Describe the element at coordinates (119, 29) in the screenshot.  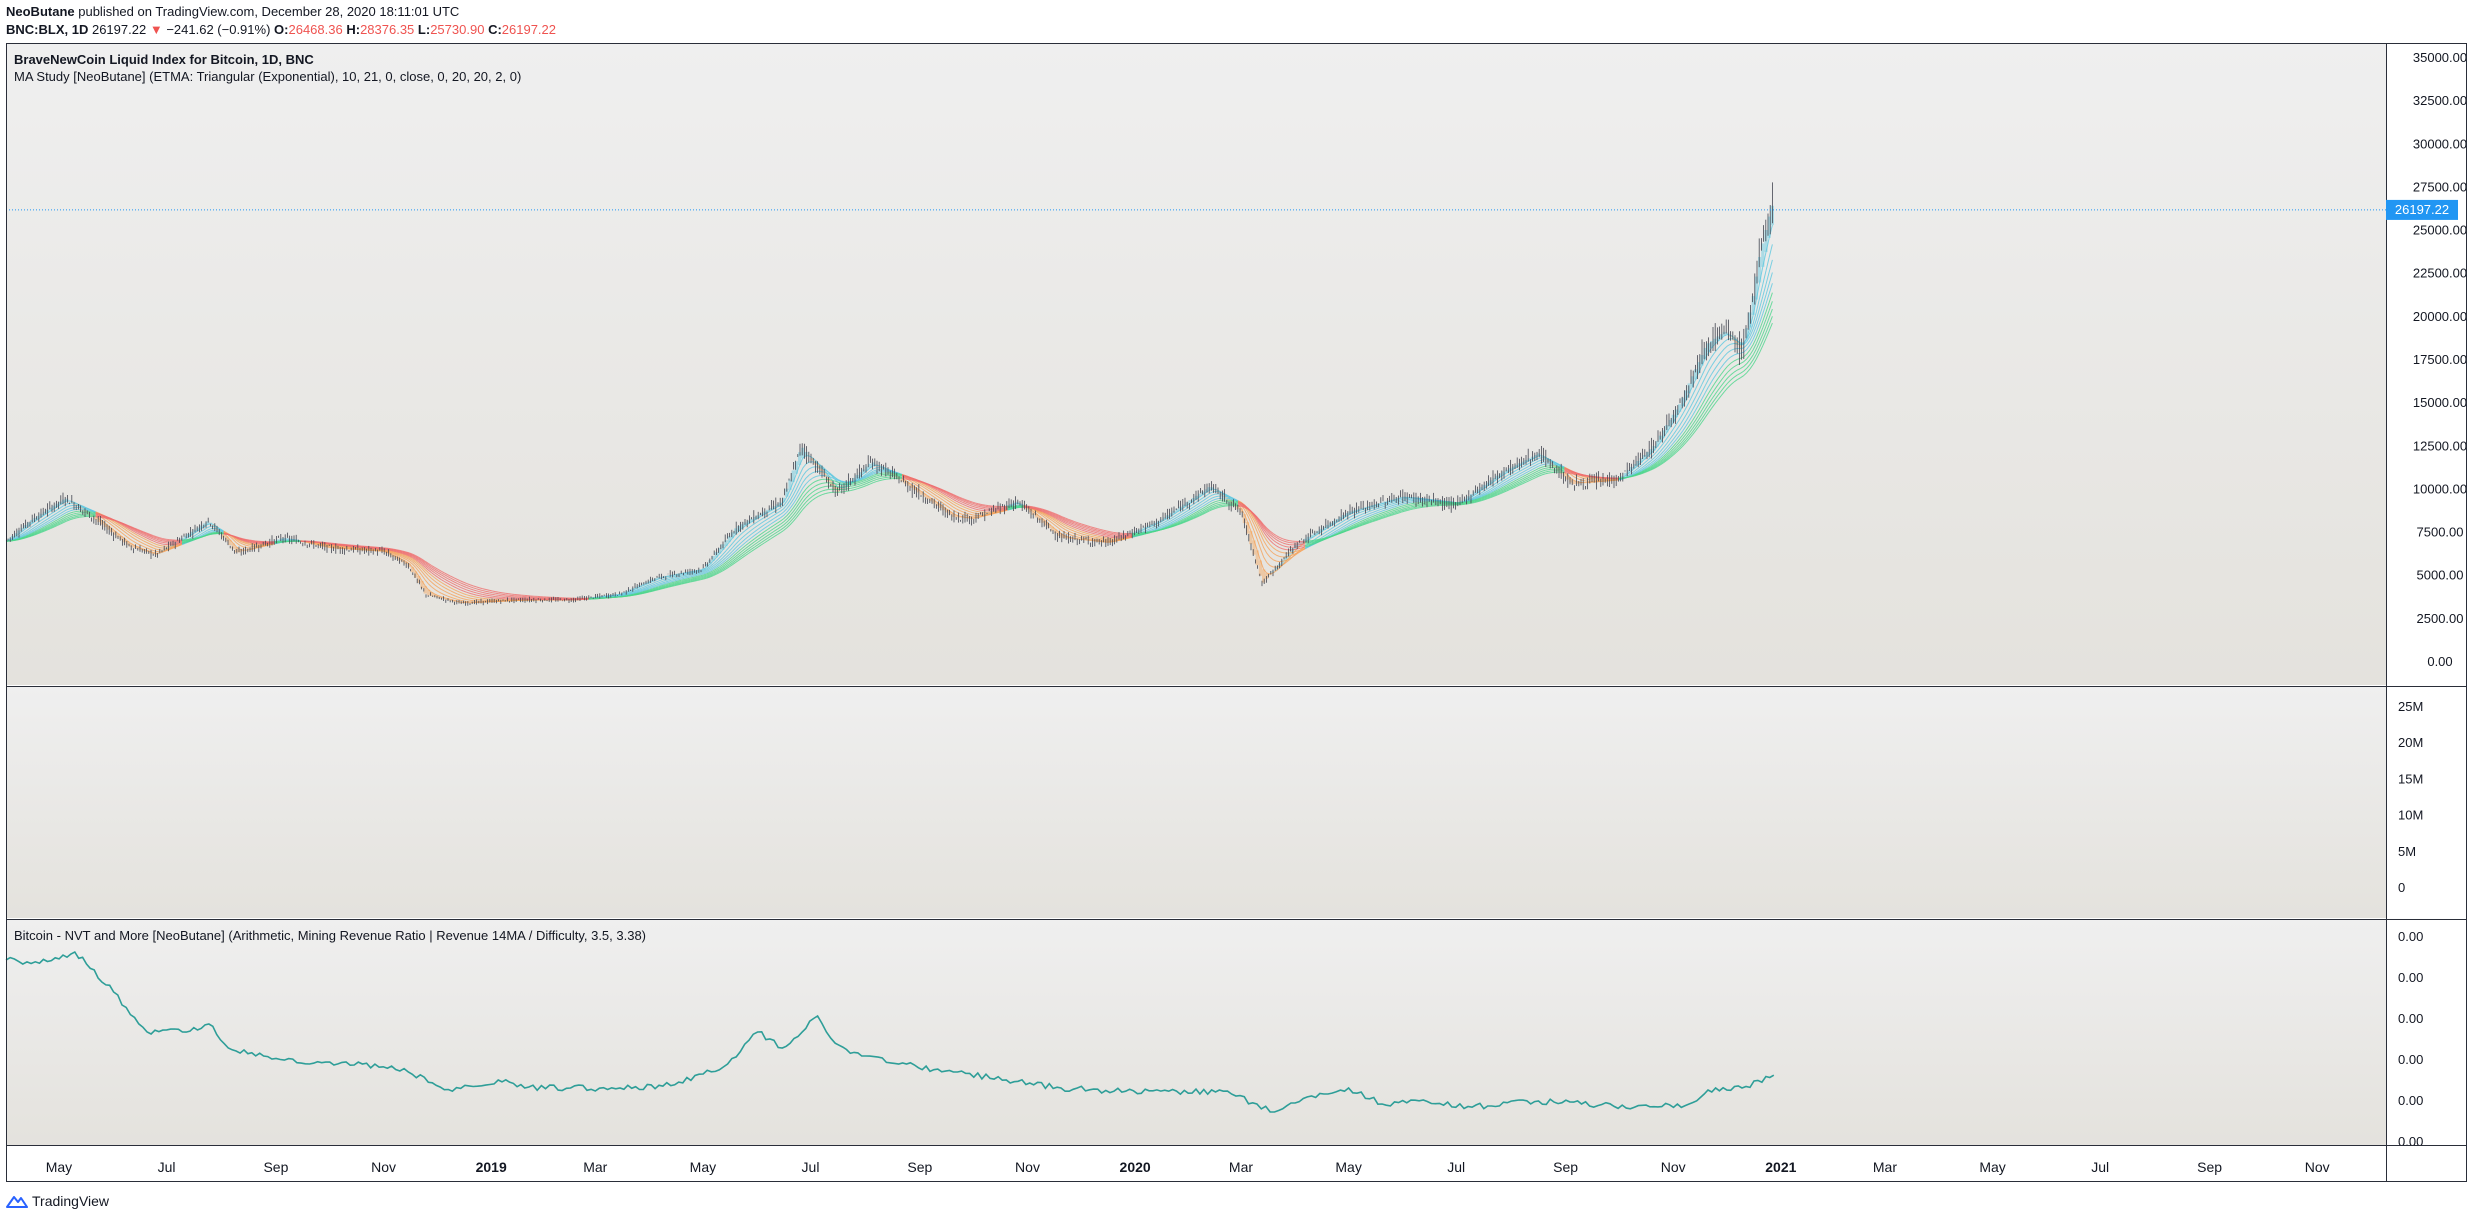
I see `current-price: 26197.22` at that location.